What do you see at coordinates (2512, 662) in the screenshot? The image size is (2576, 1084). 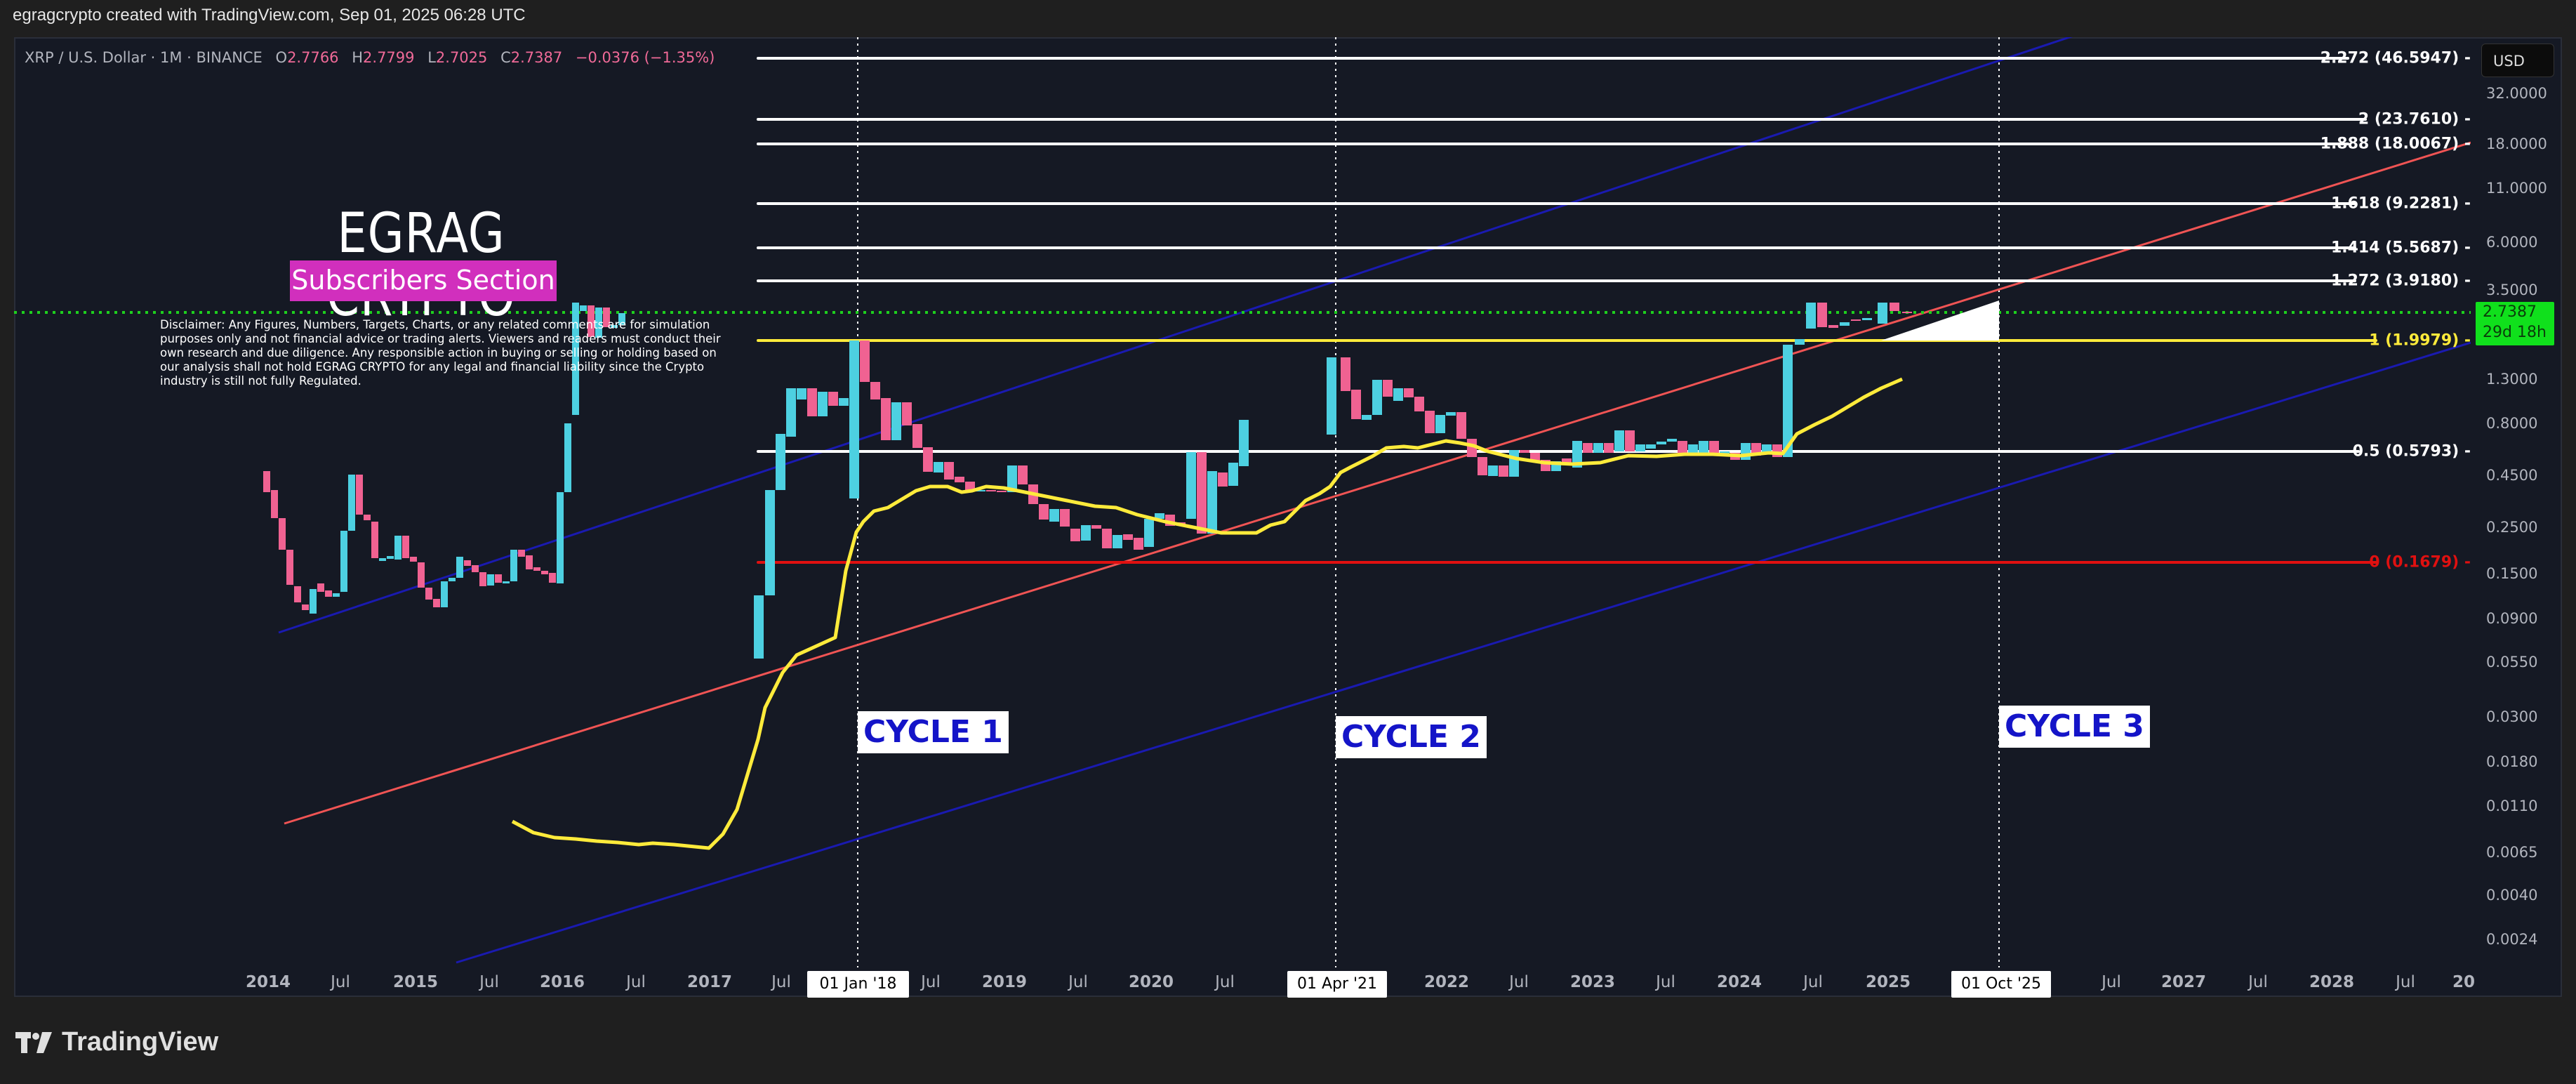 I see `price-tick: 0.0550` at bounding box center [2512, 662].